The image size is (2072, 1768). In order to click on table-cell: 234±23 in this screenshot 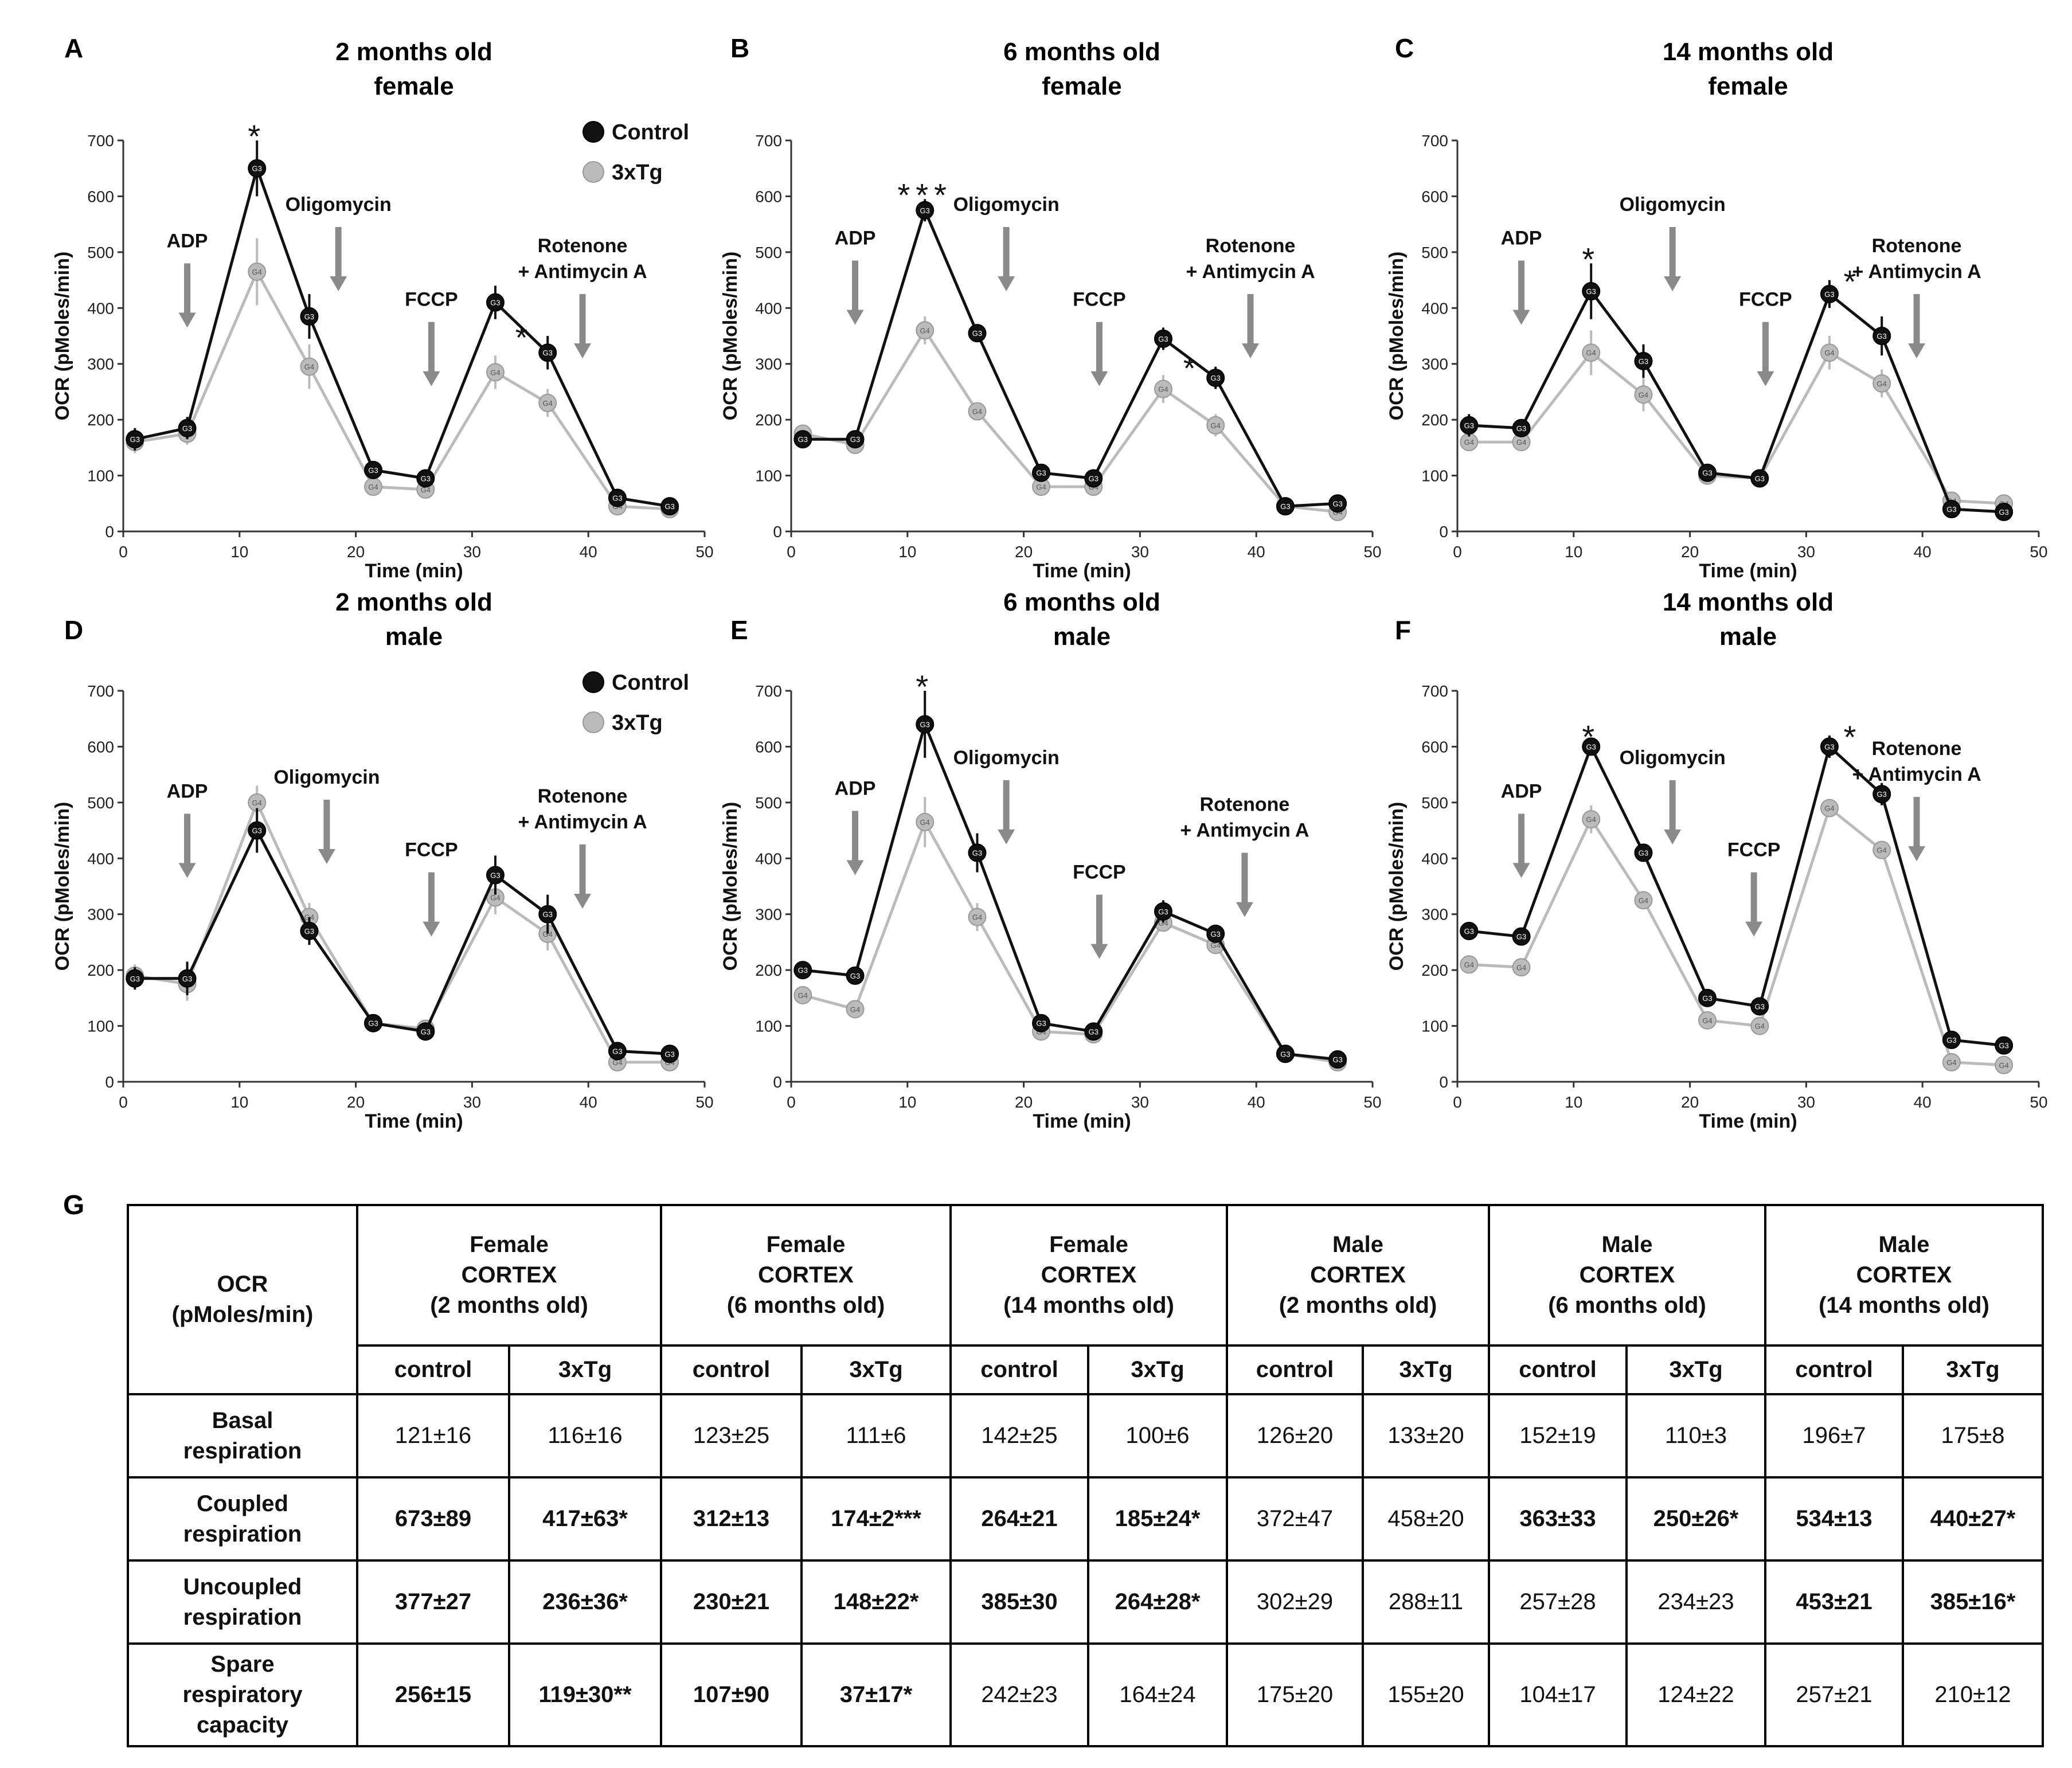, I will do `click(1695, 1602)`.